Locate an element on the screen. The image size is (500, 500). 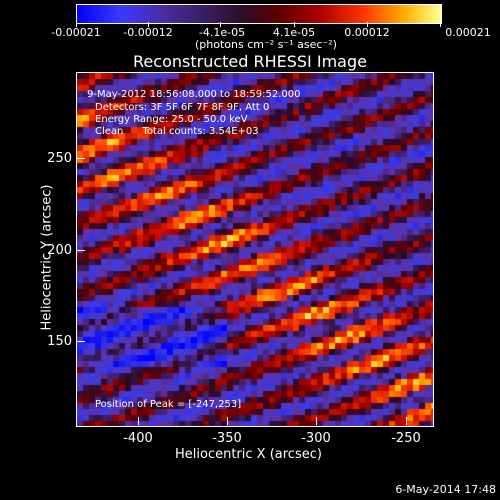
clean-counts-text: Clean Total counts: 3.54E+03 is located at coordinates (177, 131).